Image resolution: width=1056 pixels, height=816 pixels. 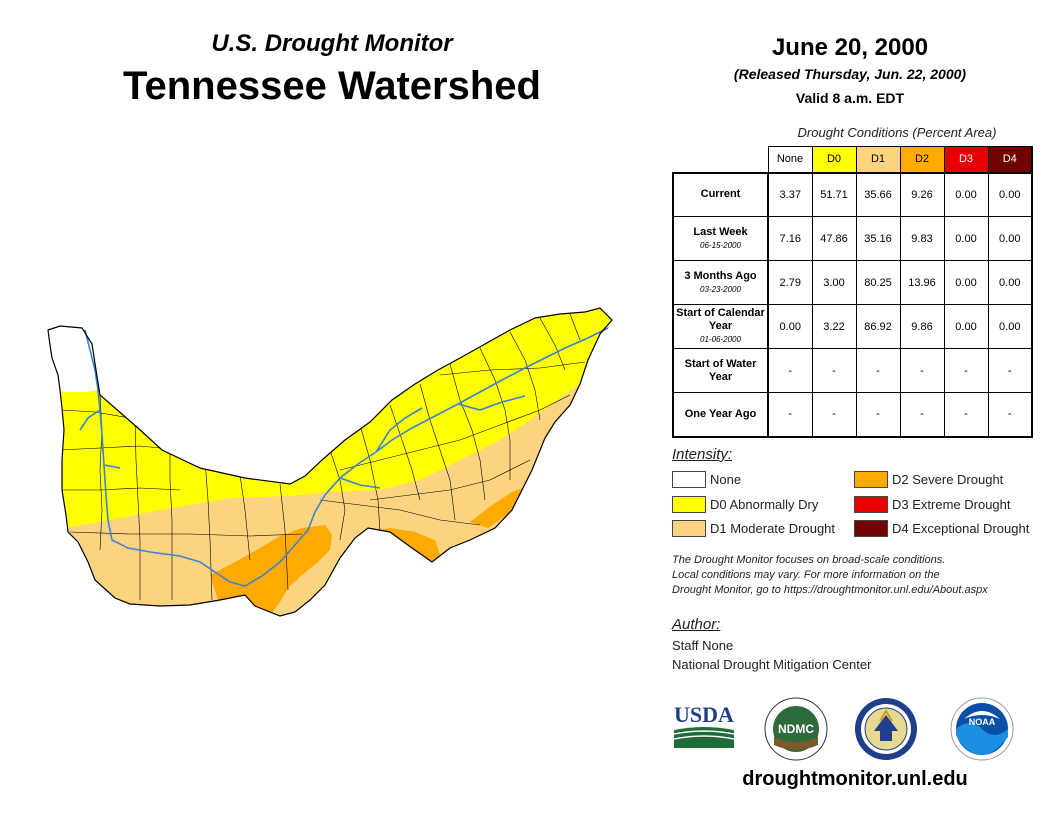 I want to click on row-date: 03-23-2000, so click(x=720, y=289).